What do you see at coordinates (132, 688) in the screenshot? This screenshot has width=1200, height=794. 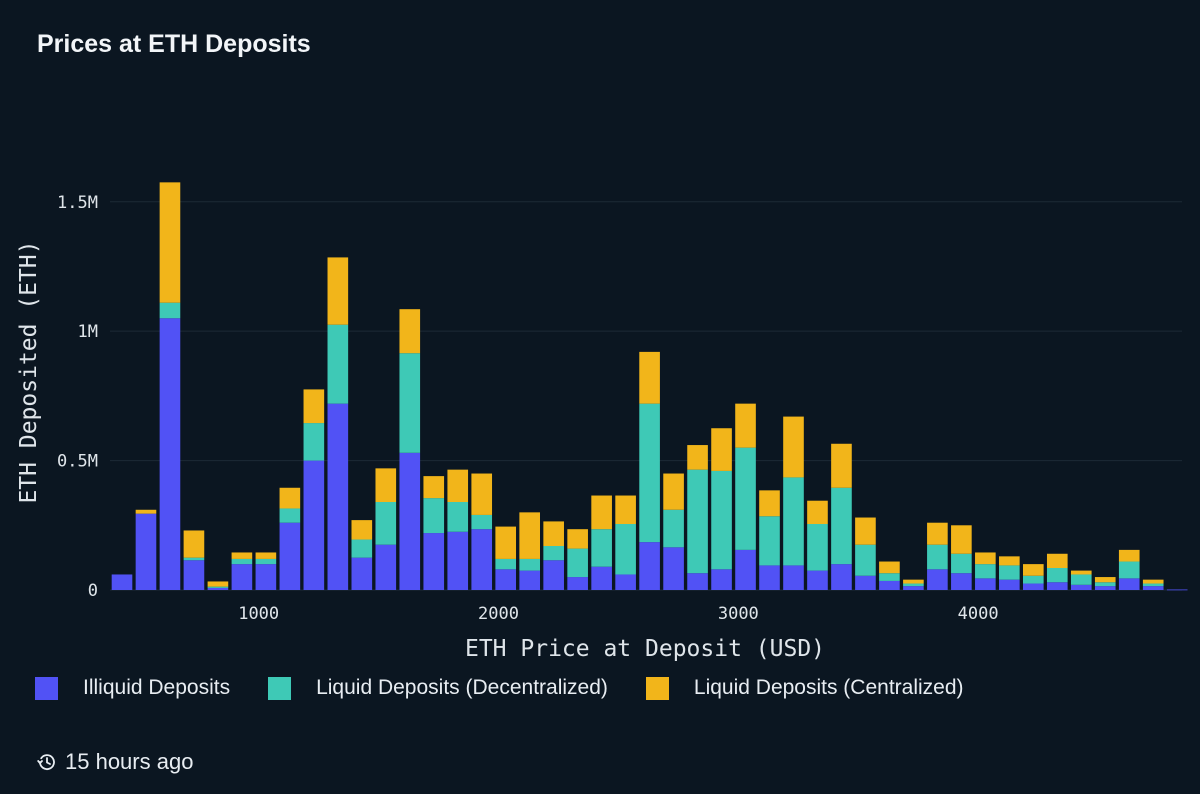 I see `legend-item-illiquid: Illiquid Deposits` at bounding box center [132, 688].